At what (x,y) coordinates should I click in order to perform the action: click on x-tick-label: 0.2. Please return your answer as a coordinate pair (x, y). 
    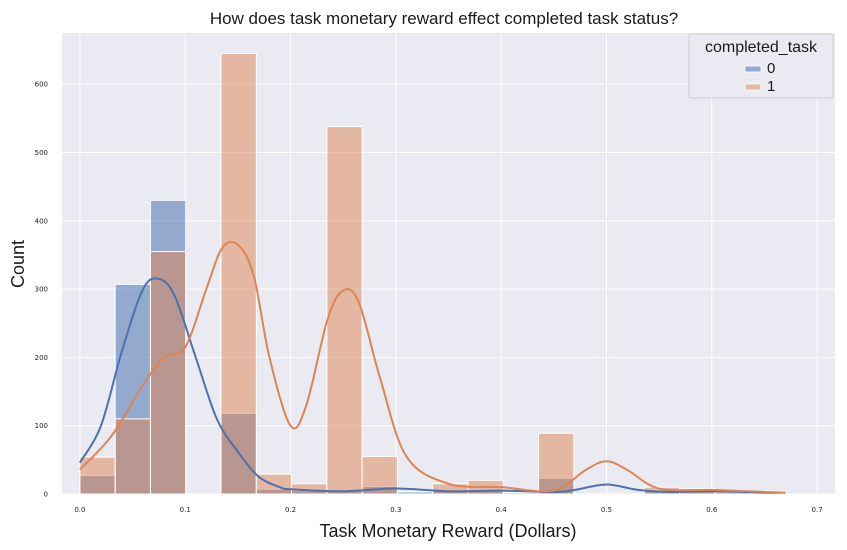
    Looking at the image, I should click on (290, 510).